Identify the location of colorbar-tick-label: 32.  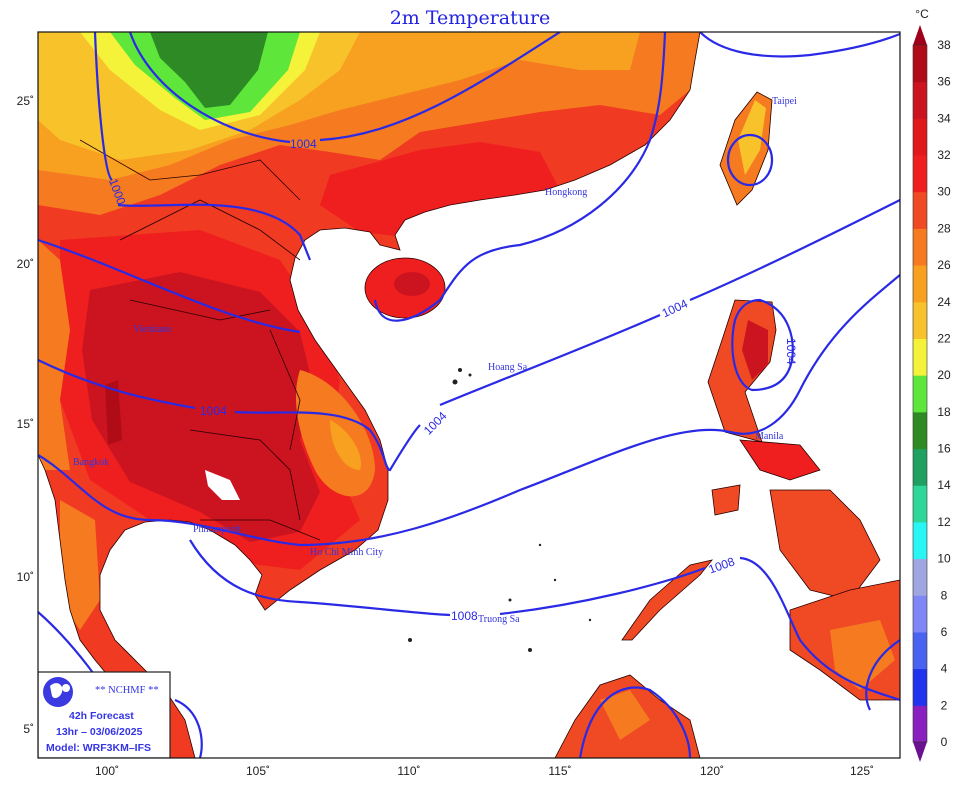
(944, 155).